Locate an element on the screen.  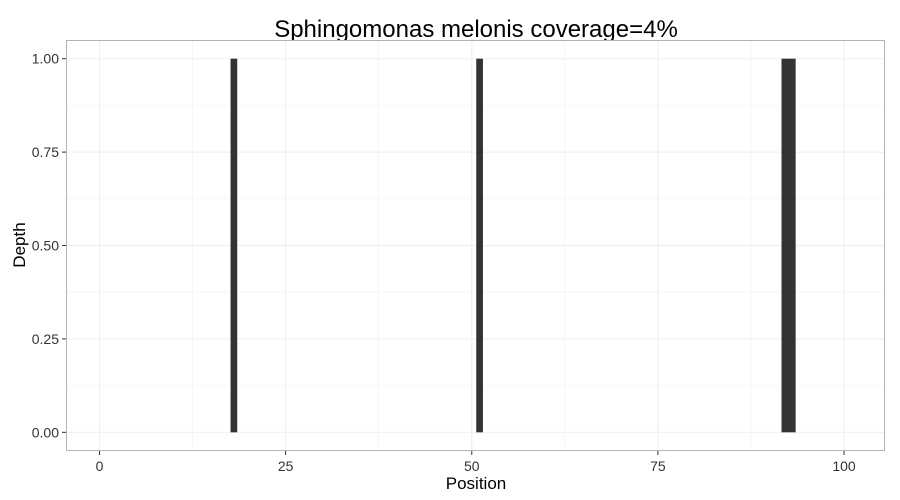
x-tick-label: 0 is located at coordinates (100, 466).